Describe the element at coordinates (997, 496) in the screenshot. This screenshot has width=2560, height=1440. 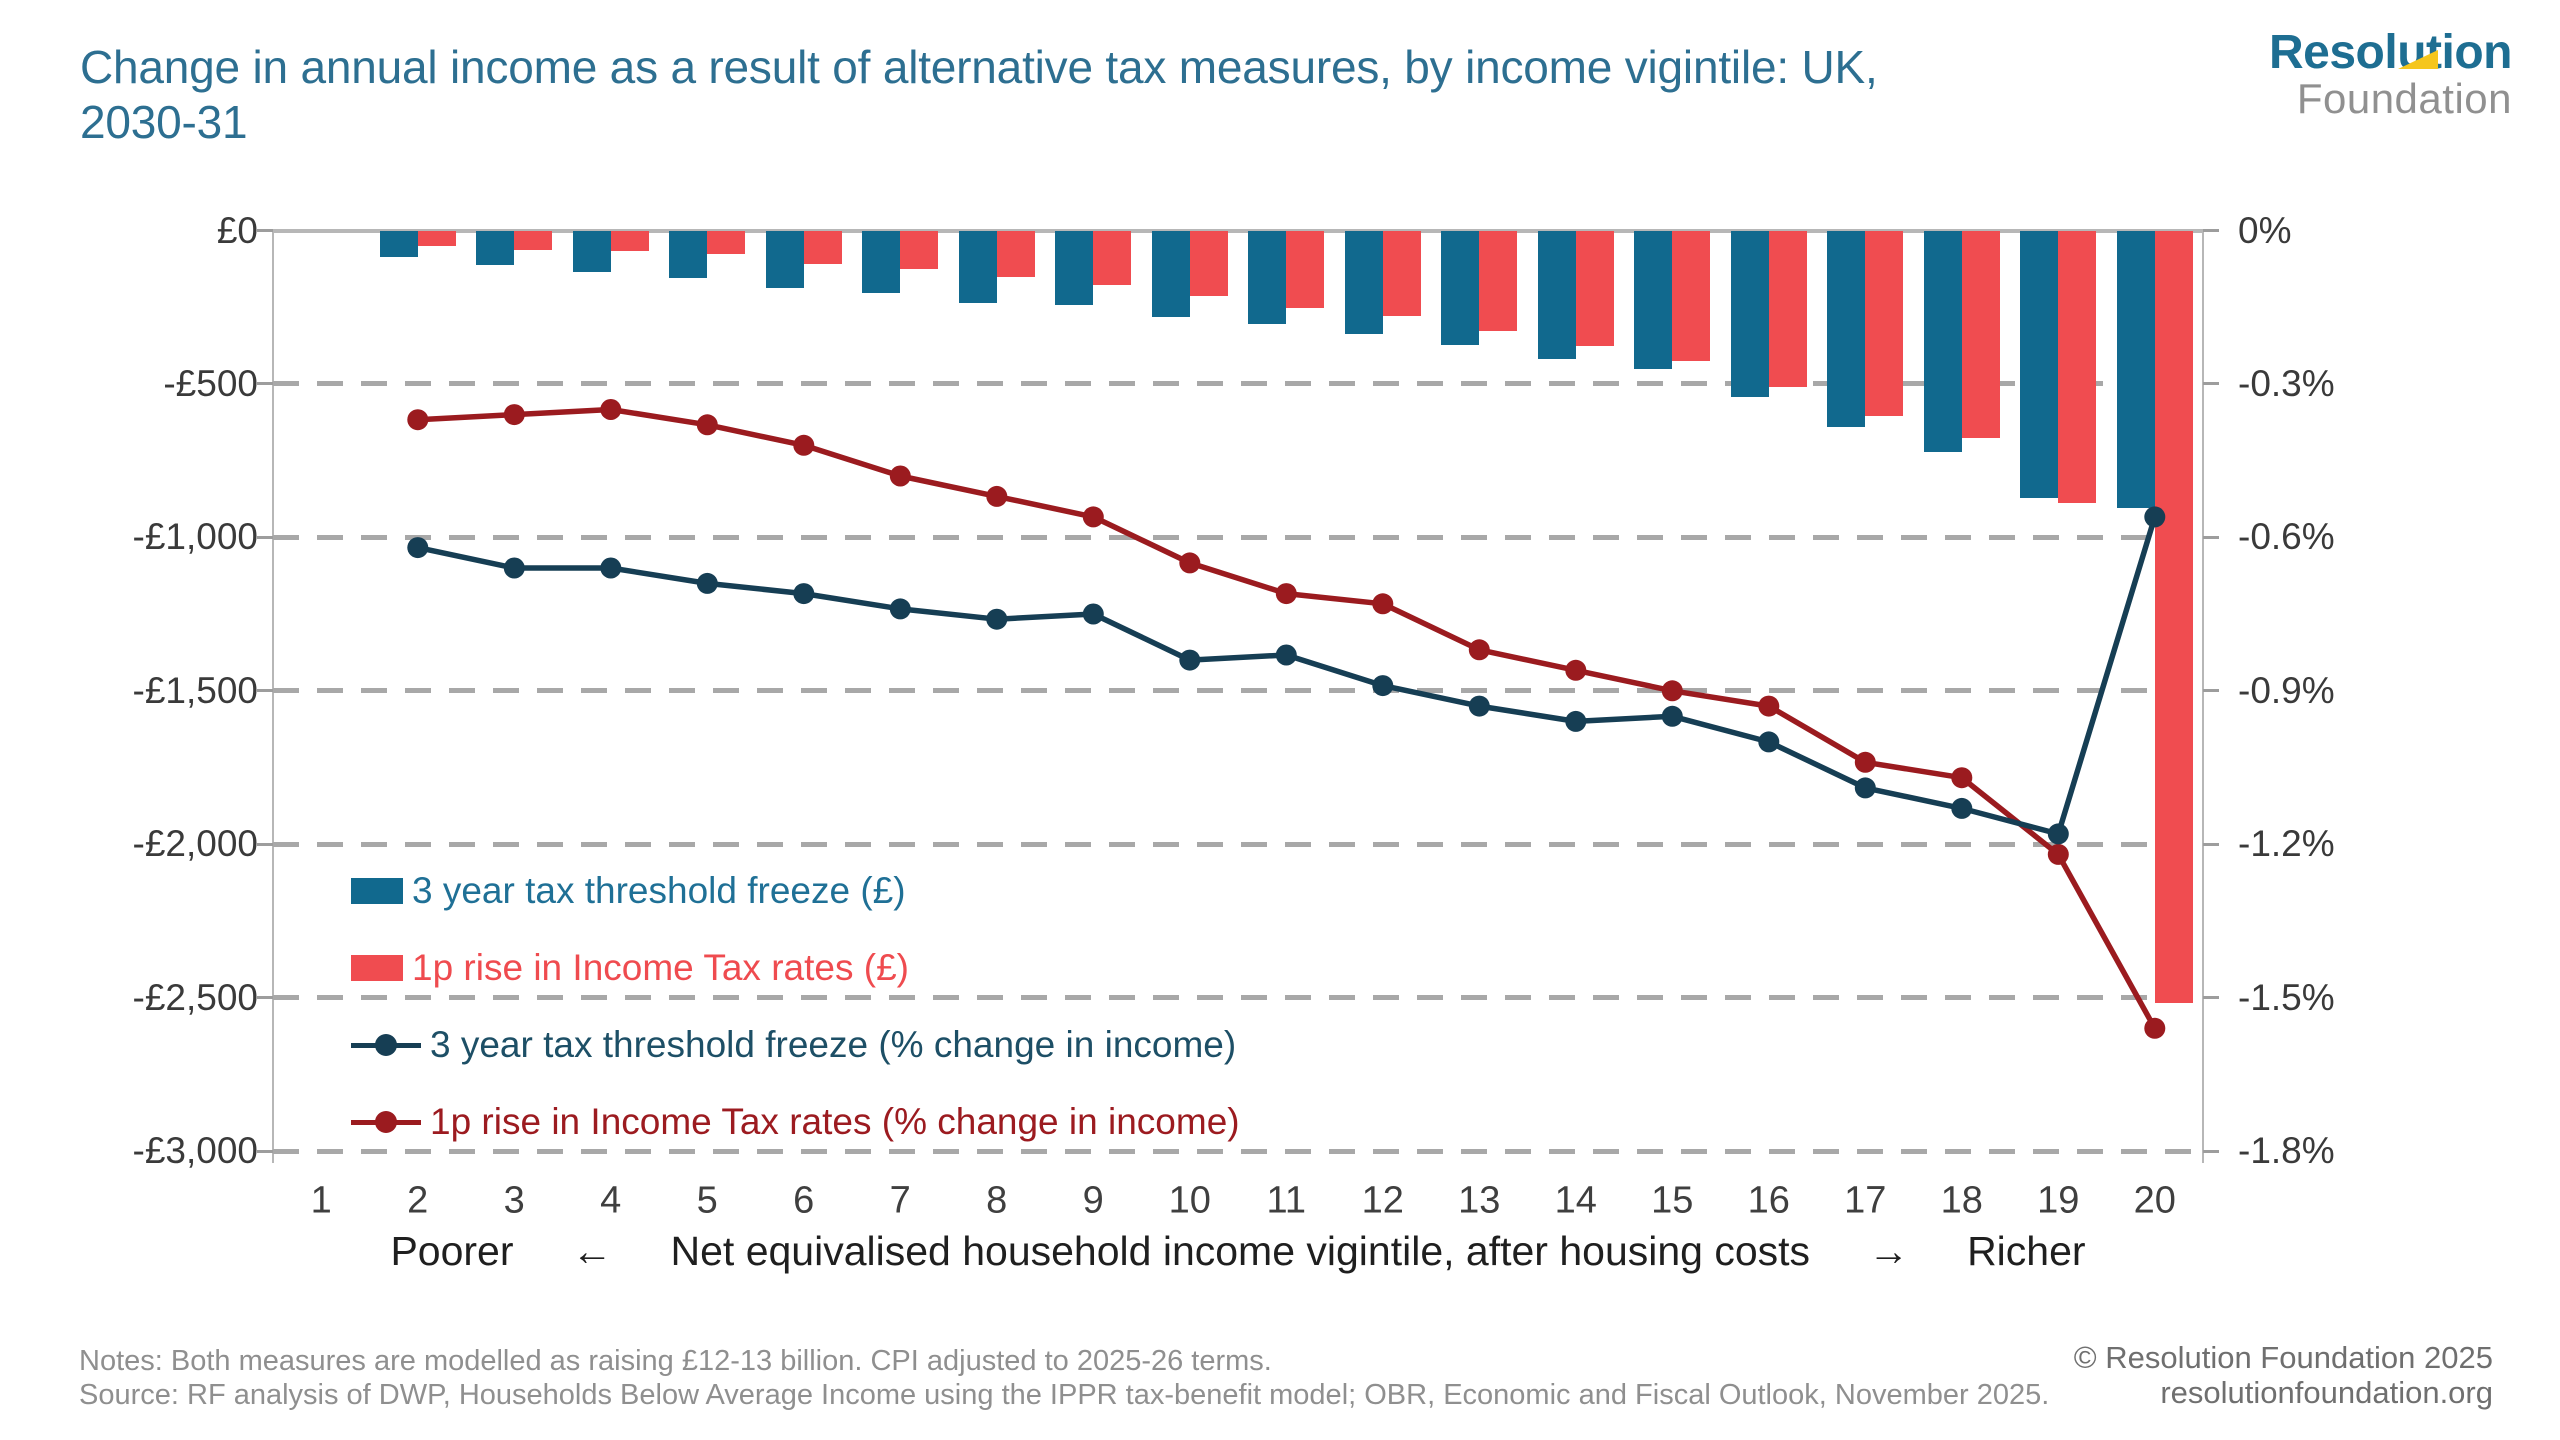
I see `rise-dot-v8` at that location.